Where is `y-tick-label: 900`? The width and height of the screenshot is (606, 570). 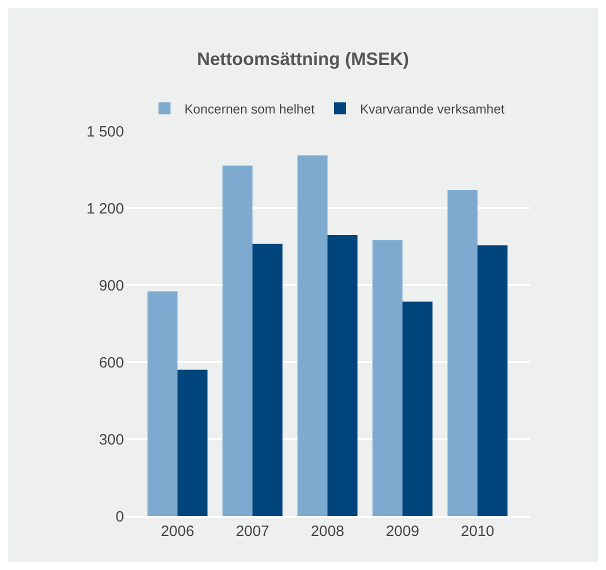
y-tick-label: 900 is located at coordinates (111, 285).